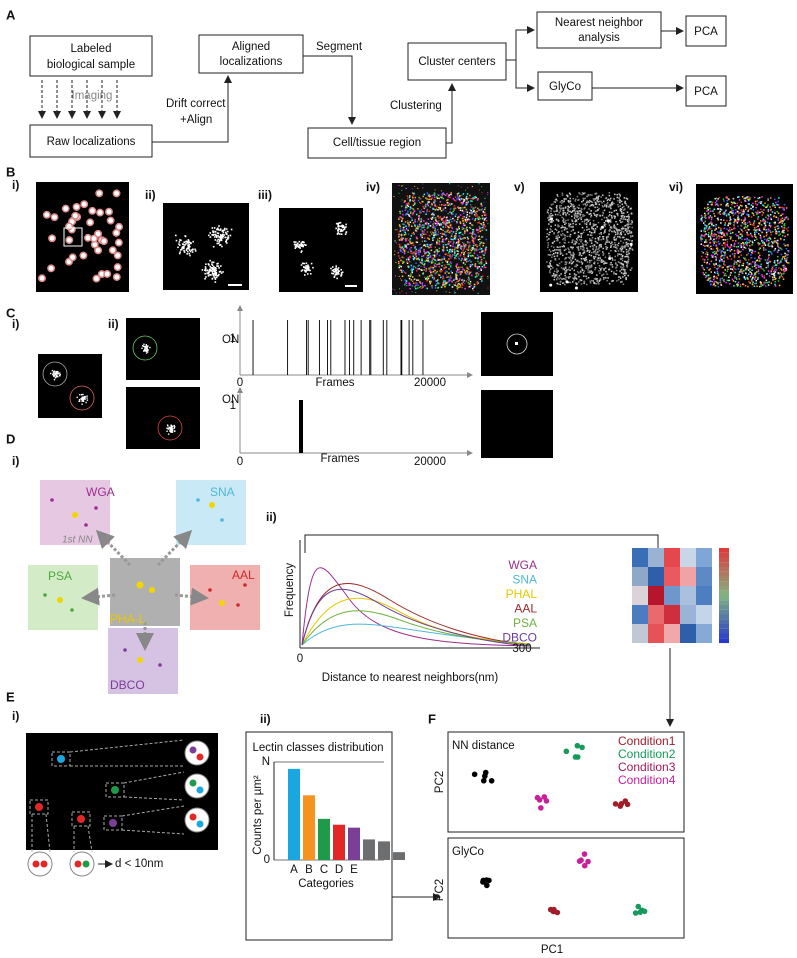 The image size is (797, 958). What do you see at coordinates (230, 340) in the screenshot?
I see `axis-label: ON` at bounding box center [230, 340].